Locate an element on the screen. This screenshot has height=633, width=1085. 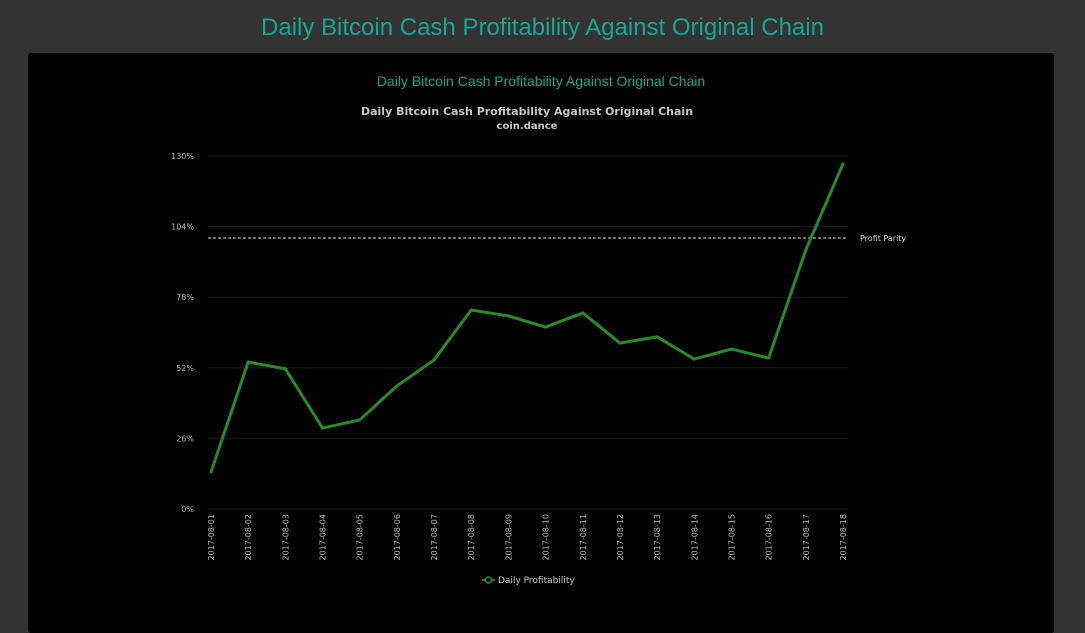
y-tick-label: 78% is located at coordinates (185, 297).